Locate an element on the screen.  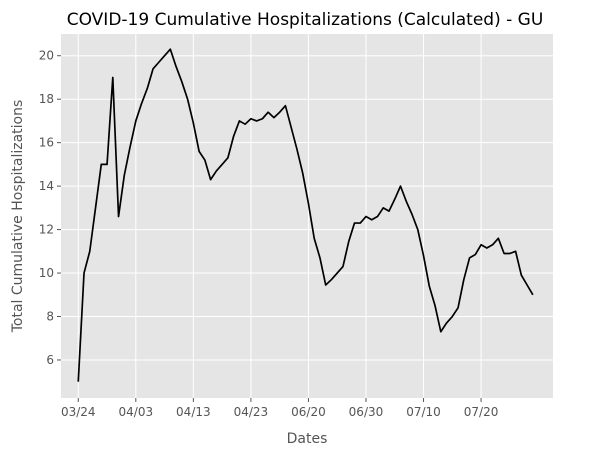
x-axis-label: Dates is located at coordinates (307, 439).